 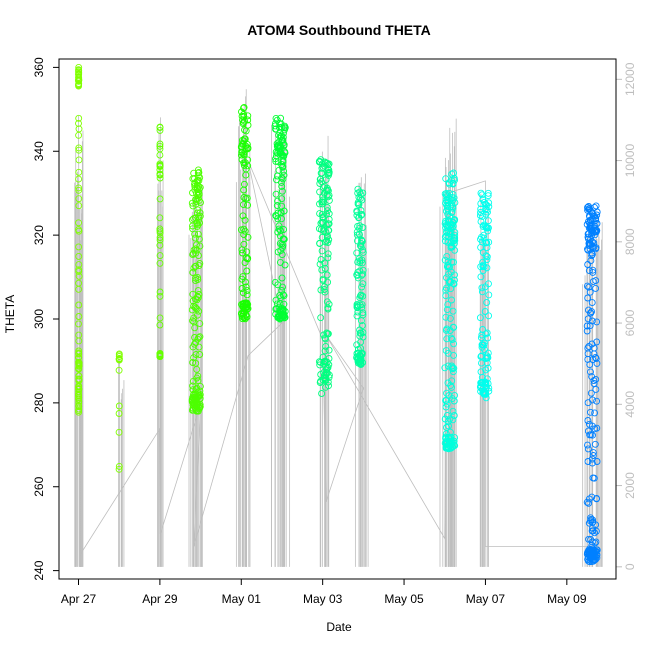 What do you see at coordinates (242, 599) in the screenshot?
I see `x-tick-label: May 01` at bounding box center [242, 599].